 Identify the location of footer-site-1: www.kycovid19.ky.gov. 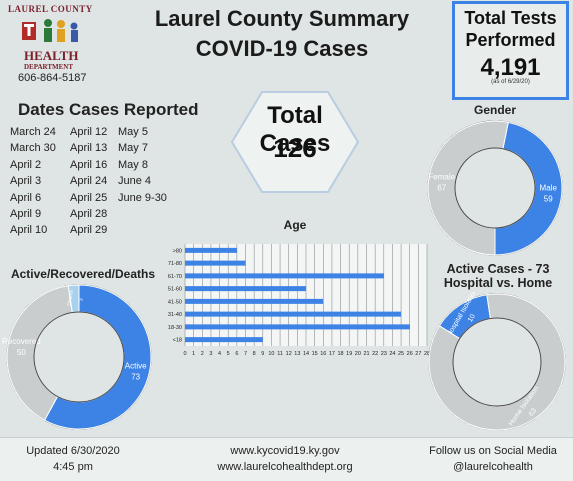
(285, 451).